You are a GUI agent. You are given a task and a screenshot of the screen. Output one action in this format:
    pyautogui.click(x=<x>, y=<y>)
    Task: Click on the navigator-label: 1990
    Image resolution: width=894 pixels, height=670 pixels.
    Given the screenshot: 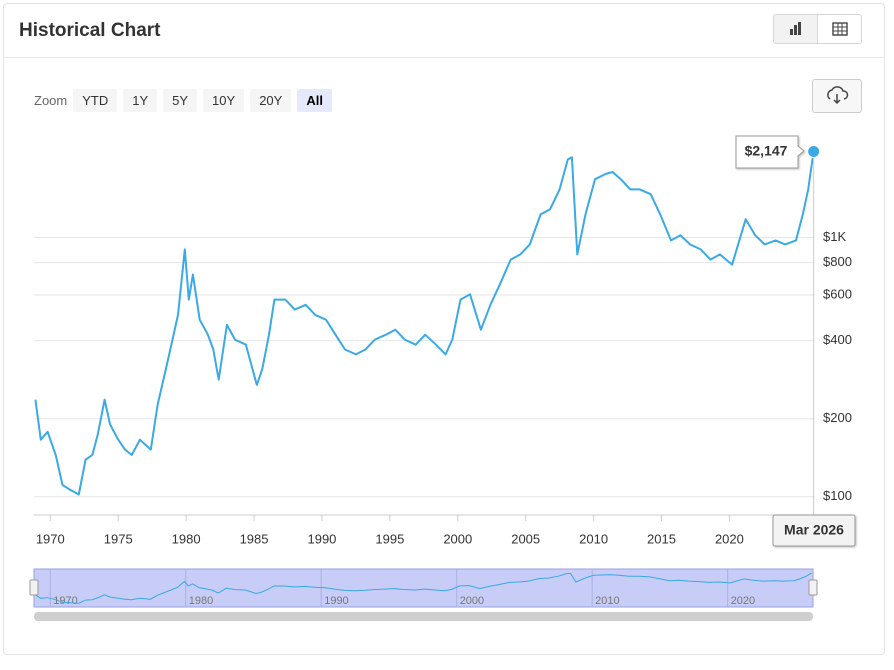 What is the action you would take?
    pyautogui.click(x=336, y=601)
    